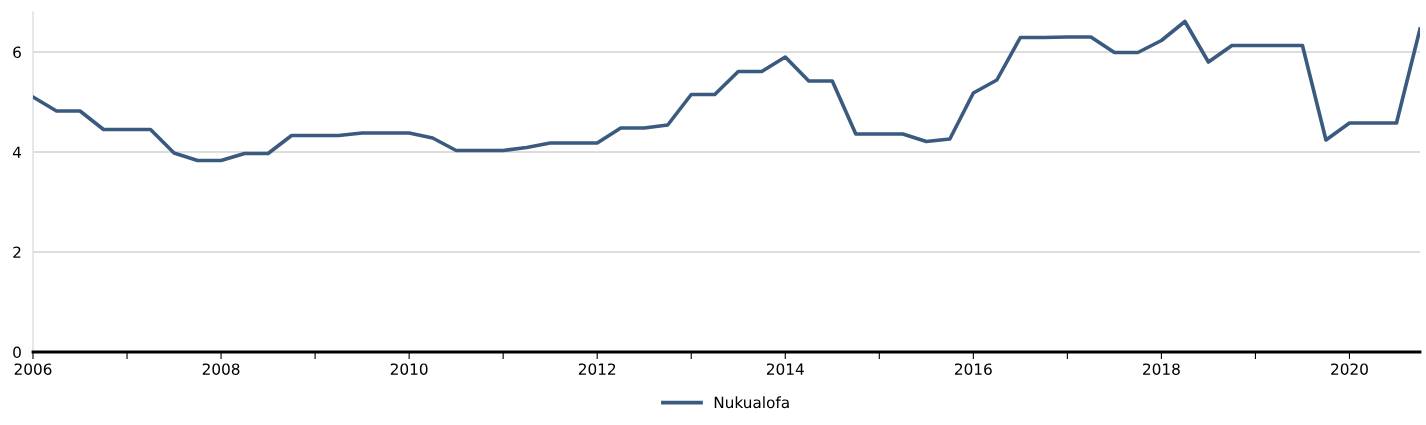  What do you see at coordinates (751, 402) in the screenshot?
I see `legend-label: Nukualofa` at bounding box center [751, 402].